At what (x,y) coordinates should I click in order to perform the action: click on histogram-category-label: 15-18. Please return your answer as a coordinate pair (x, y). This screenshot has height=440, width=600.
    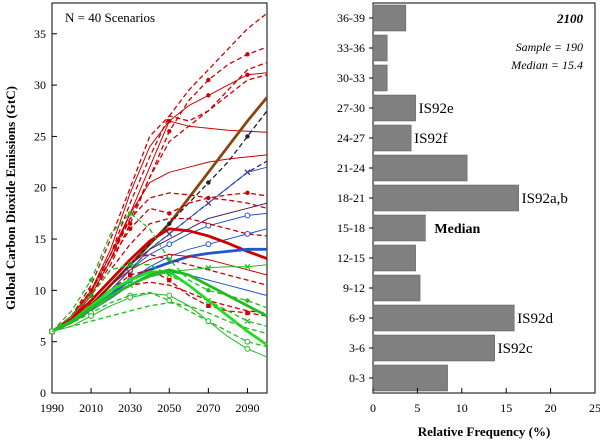
    Looking at the image, I should click on (351, 228).